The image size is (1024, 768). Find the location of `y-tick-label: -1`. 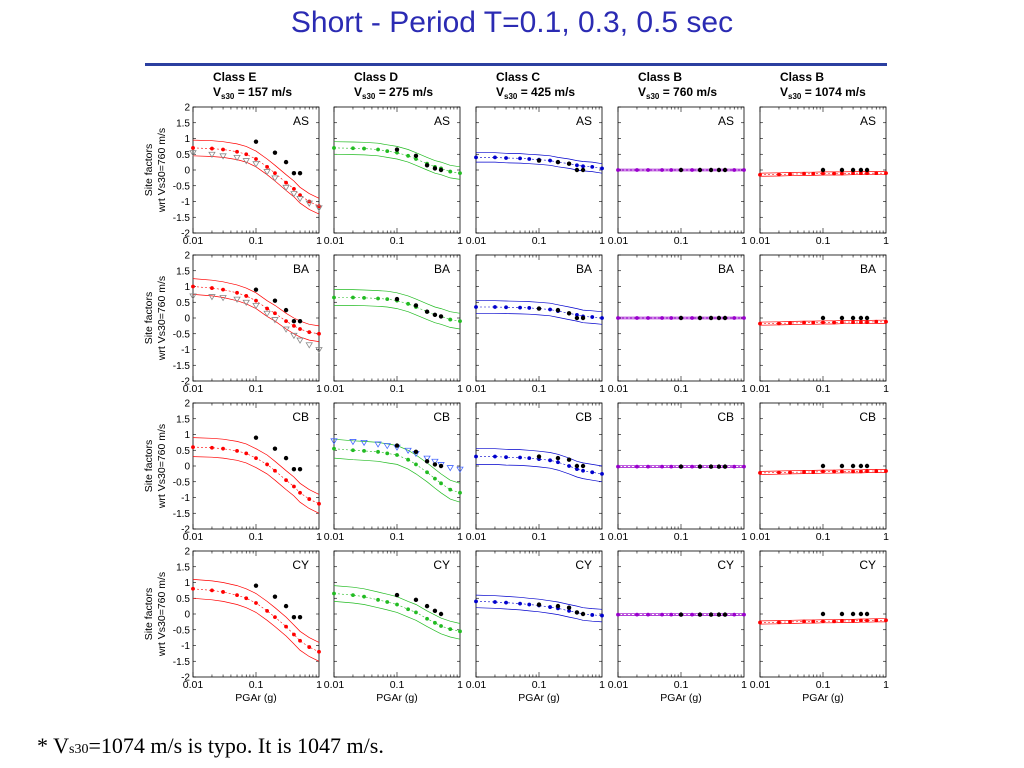

y-tick-label: -1 is located at coordinates (185, 202).